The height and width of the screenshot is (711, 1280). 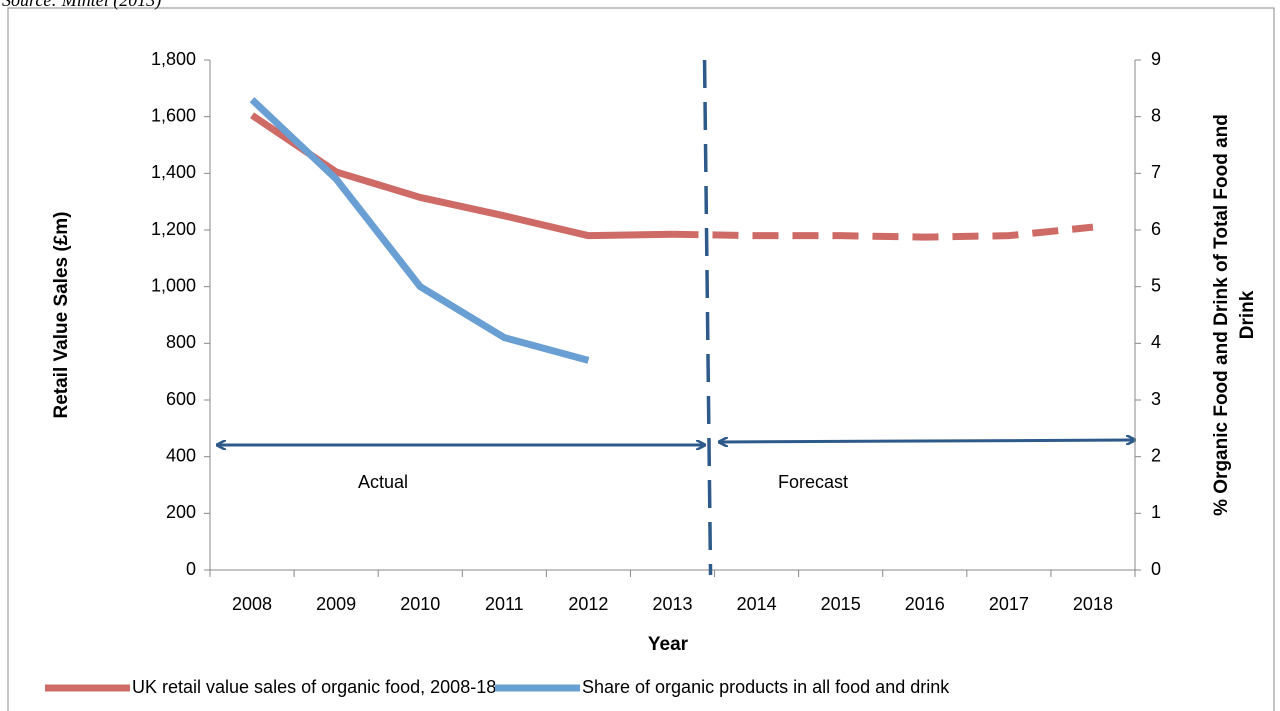 I want to click on x-tick-label: 2014, so click(x=757, y=604).